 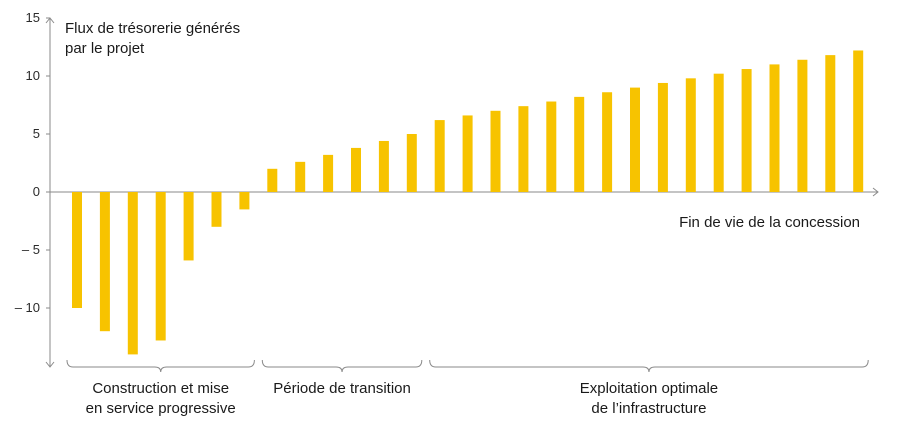 What do you see at coordinates (160, 388) in the screenshot?
I see `phase-label: Construction et mise` at bounding box center [160, 388].